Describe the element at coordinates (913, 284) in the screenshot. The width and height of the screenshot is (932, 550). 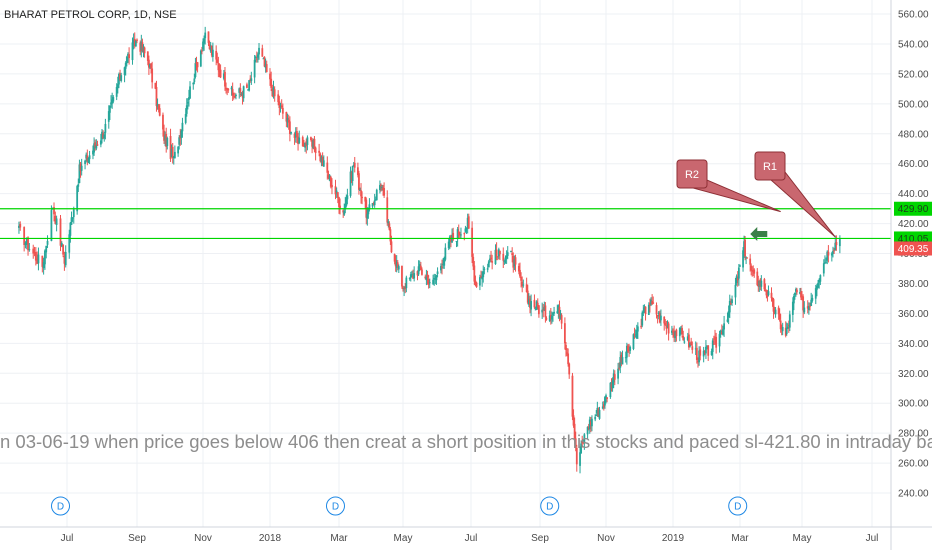
I see `y-tick-label: 380.00` at that location.